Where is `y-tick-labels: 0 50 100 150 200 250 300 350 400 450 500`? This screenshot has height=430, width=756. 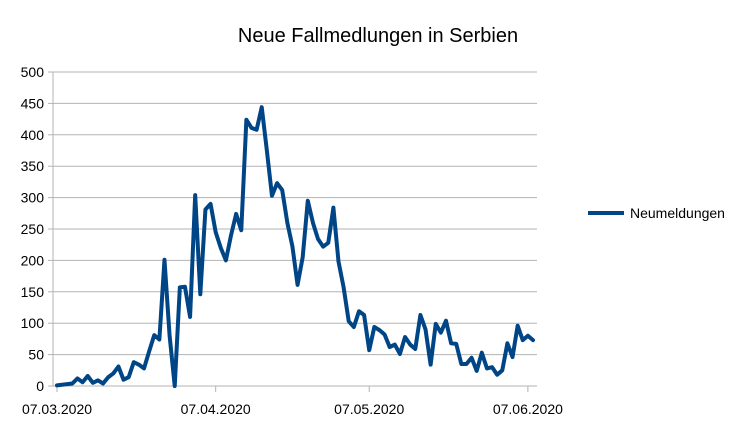
y-tick-labels: 0 50 100 150 200 250 300 350 400 450 500 is located at coordinates (33, 229).